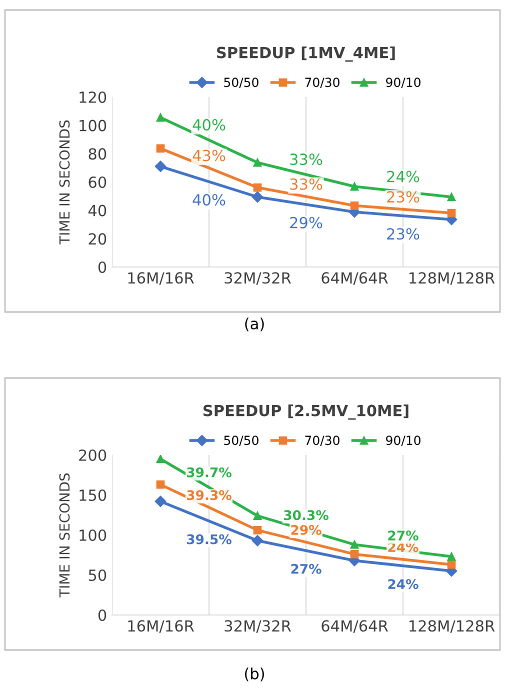 This screenshot has height=694, width=509. Describe the element at coordinates (254, 325) in the screenshot. I see `text: (a)` at that location.